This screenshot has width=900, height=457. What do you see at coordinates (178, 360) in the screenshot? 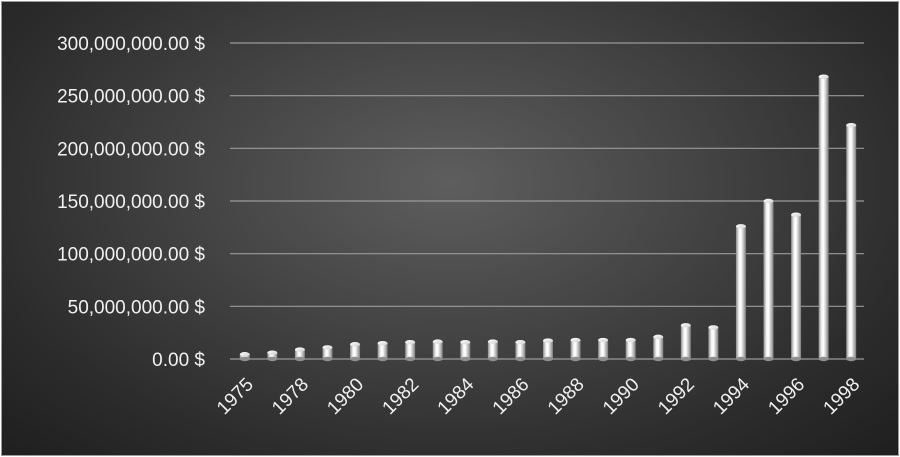
I see `y-tick-label: 0.00 $` at bounding box center [178, 360].